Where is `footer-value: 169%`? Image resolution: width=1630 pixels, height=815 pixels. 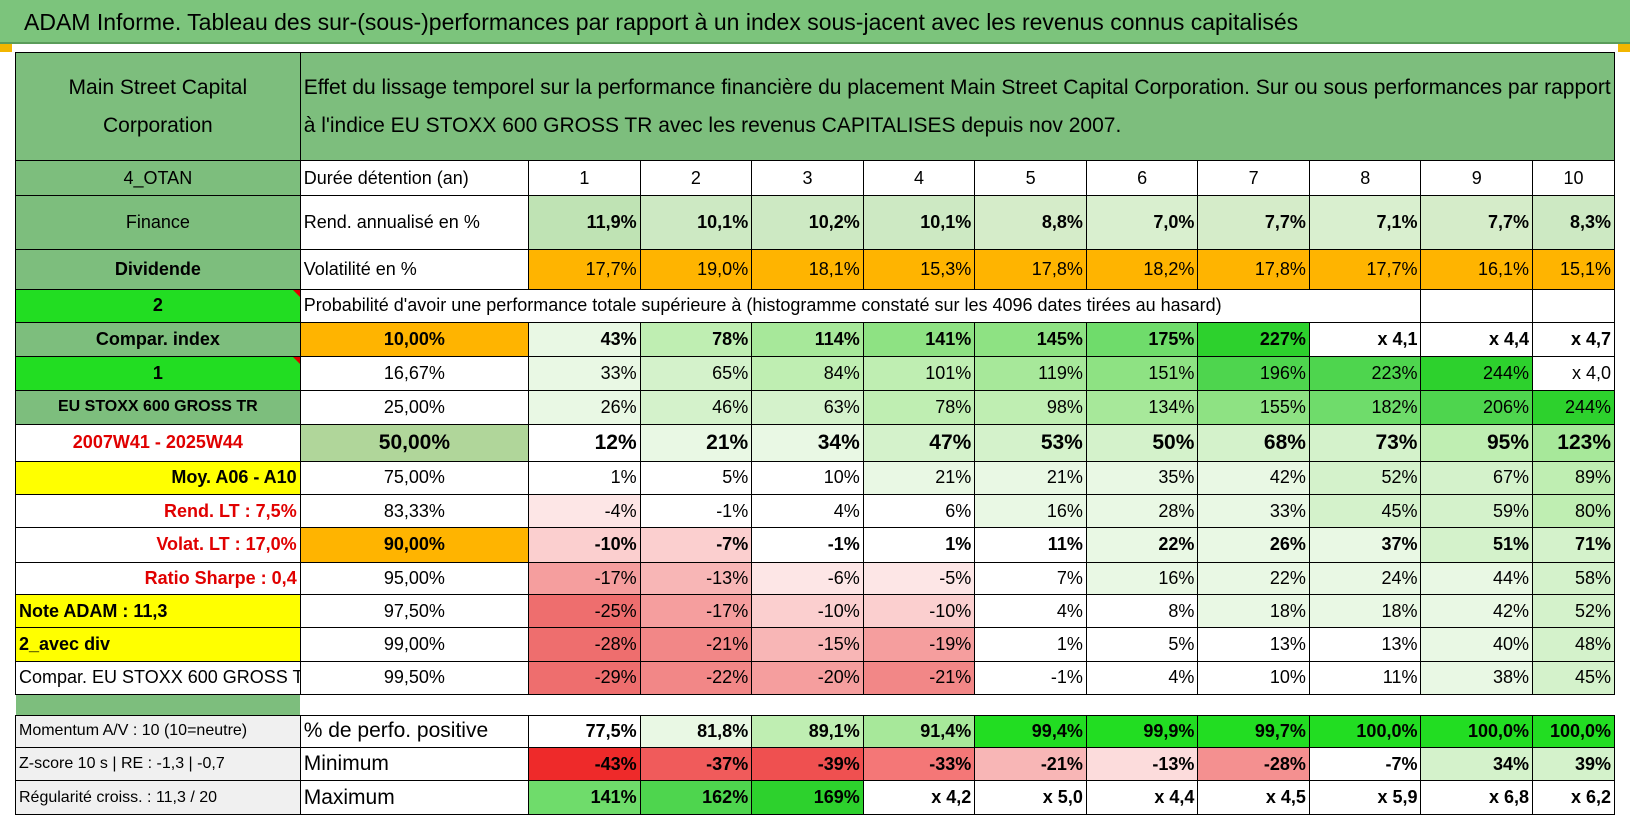 footer-value: 169% is located at coordinates (807, 797).